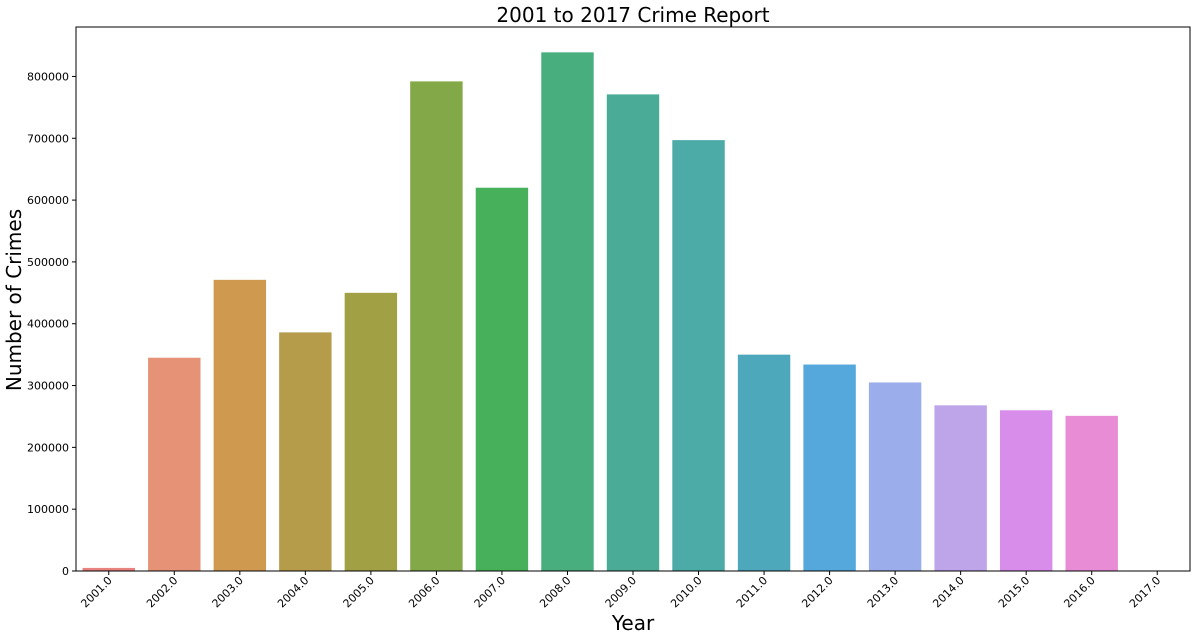 The width and height of the screenshot is (1198, 640). What do you see at coordinates (48, 509) in the screenshot?
I see `y-tick-label: 100000` at bounding box center [48, 509].